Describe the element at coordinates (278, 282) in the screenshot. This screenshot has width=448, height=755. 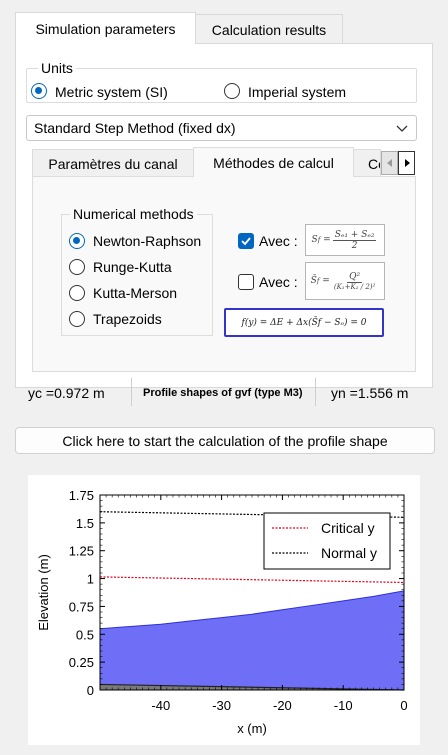
I see `avec2-label: Avec :` at that location.